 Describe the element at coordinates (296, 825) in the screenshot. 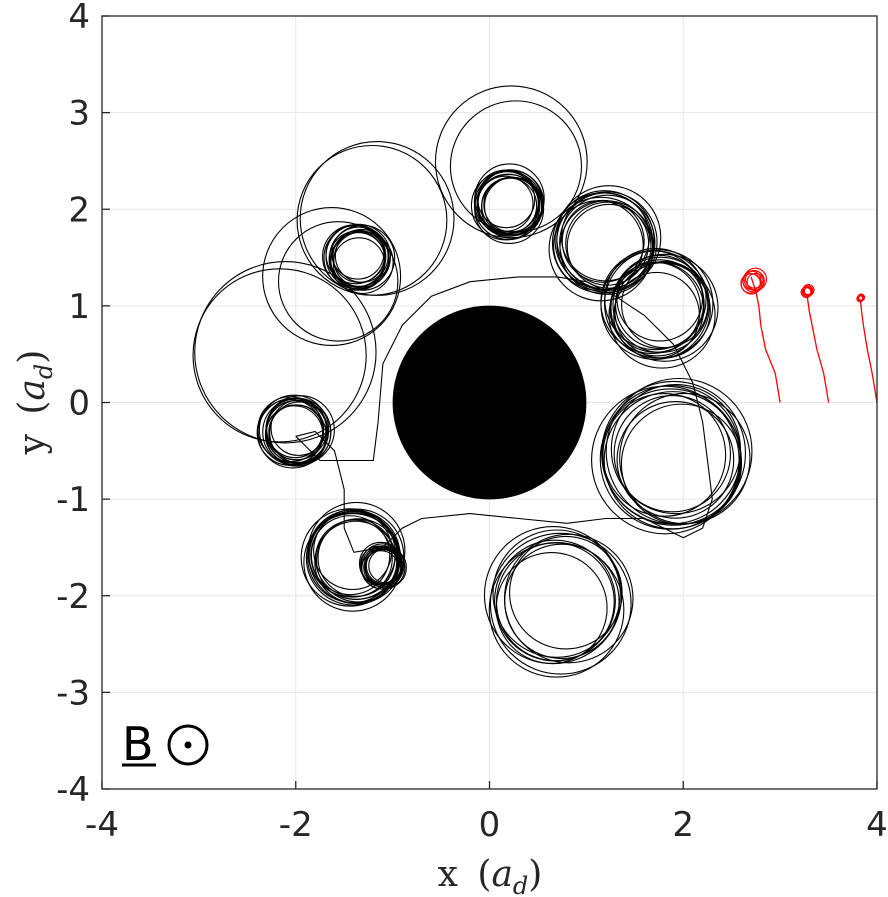

I see `x-tick-label: -2` at that location.